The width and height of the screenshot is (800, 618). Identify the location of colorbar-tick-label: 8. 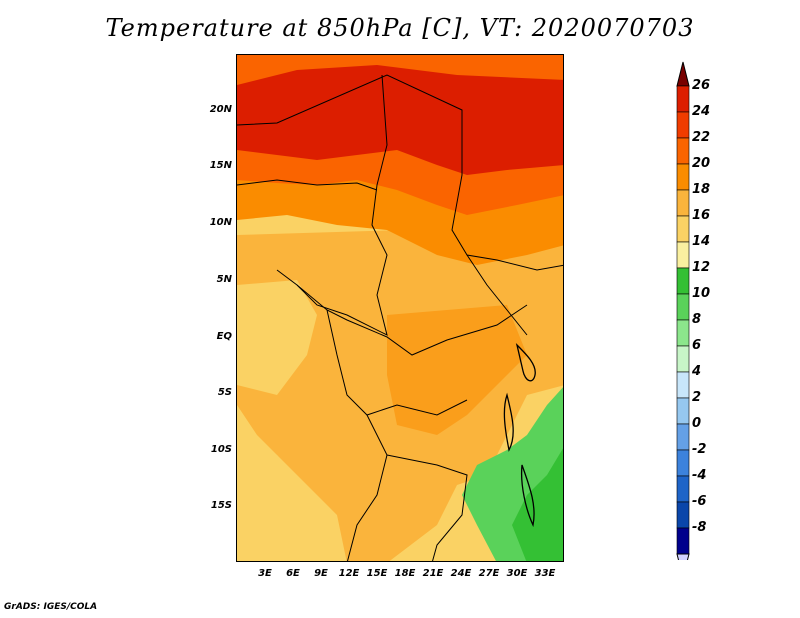
(697, 319).